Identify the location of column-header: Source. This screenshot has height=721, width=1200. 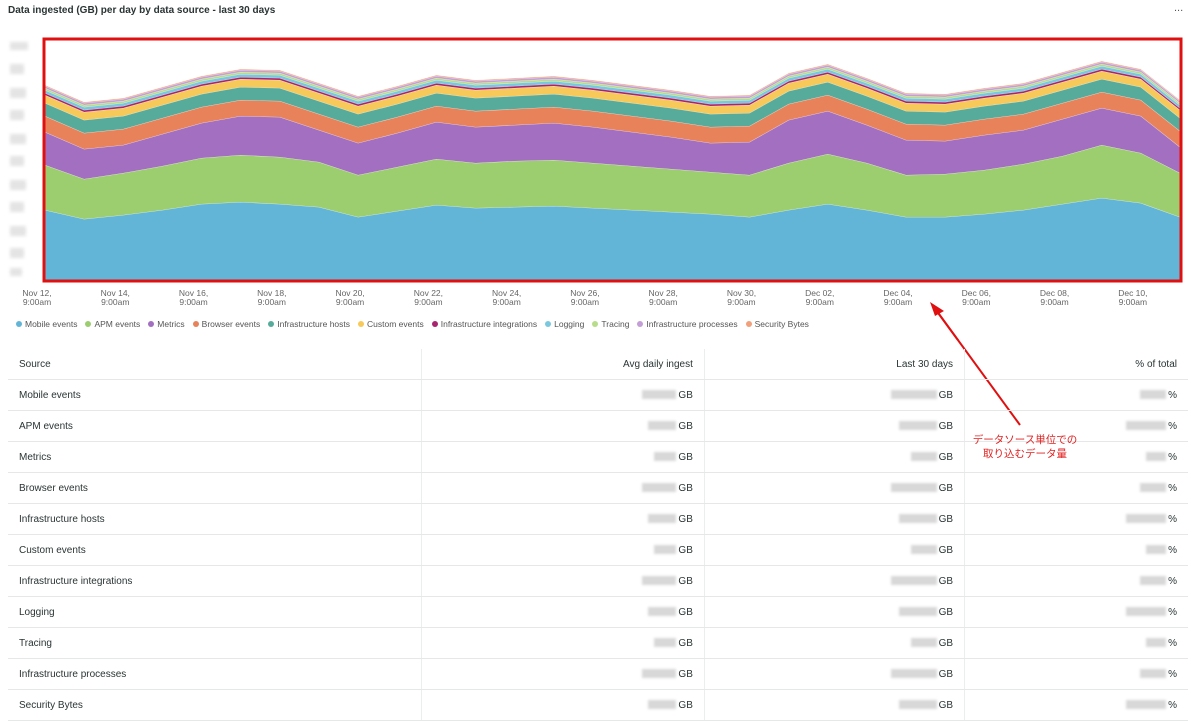
(215, 364).